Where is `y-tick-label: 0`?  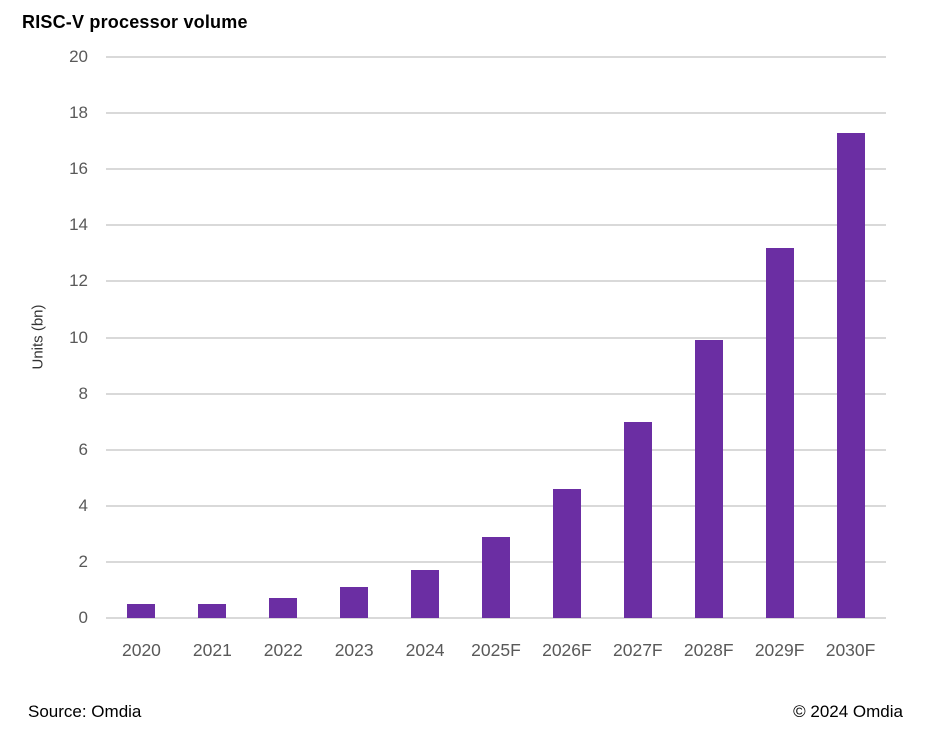
y-tick-label: 0 is located at coordinates (83, 617).